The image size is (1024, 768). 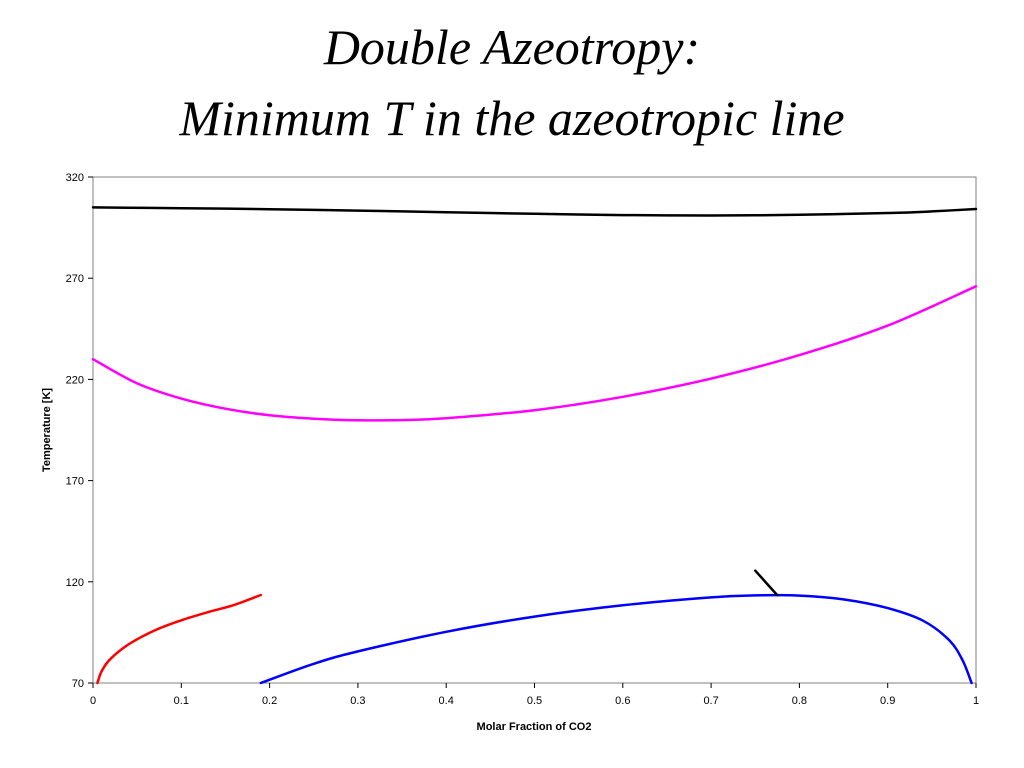 What do you see at coordinates (78, 684) in the screenshot?
I see `y-tick-label: 70` at bounding box center [78, 684].